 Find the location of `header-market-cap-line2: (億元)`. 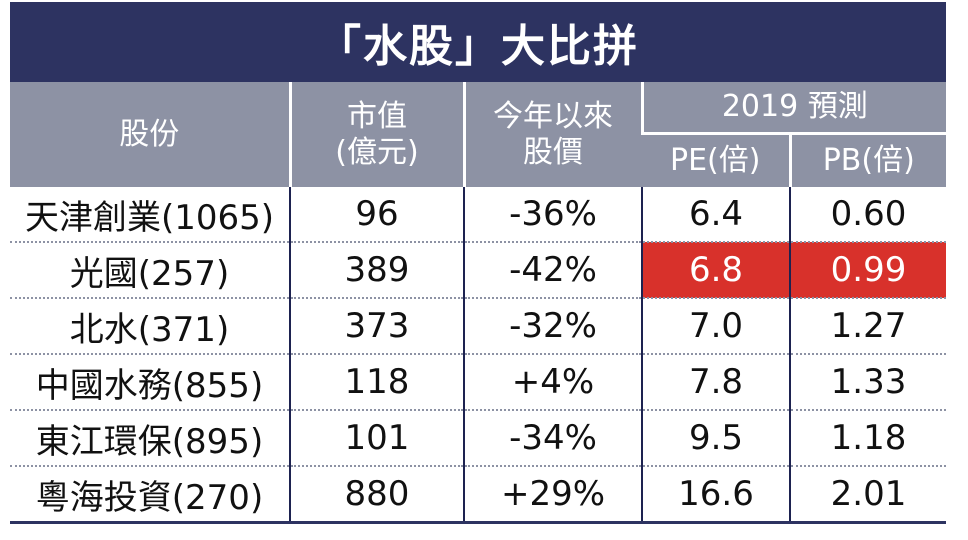

header-market-cap-line2: (億元) is located at coordinates (377, 152).